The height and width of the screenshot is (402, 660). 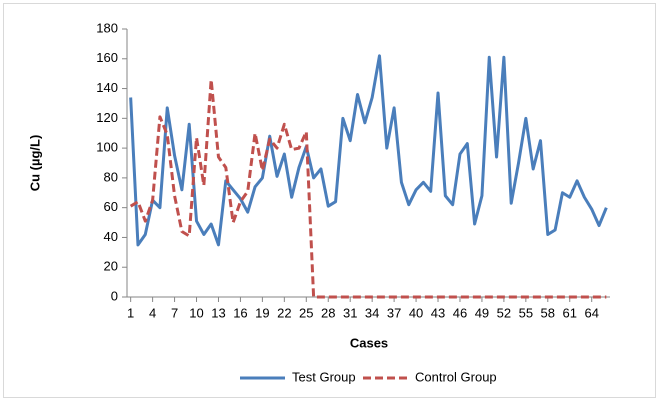 What do you see at coordinates (372, 312) in the screenshot?
I see `x-tick-label: 34` at bounding box center [372, 312].